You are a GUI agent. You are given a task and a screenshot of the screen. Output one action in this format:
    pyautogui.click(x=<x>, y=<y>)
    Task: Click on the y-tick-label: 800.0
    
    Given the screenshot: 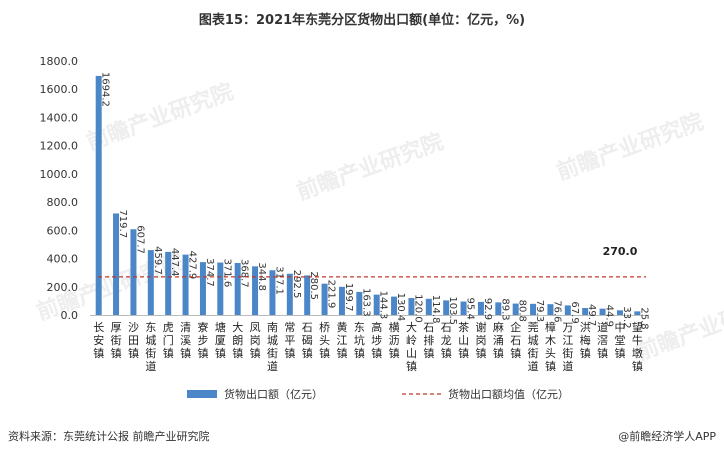 What is the action you would take?
    pyautogui.click(x=63, y=202)
    